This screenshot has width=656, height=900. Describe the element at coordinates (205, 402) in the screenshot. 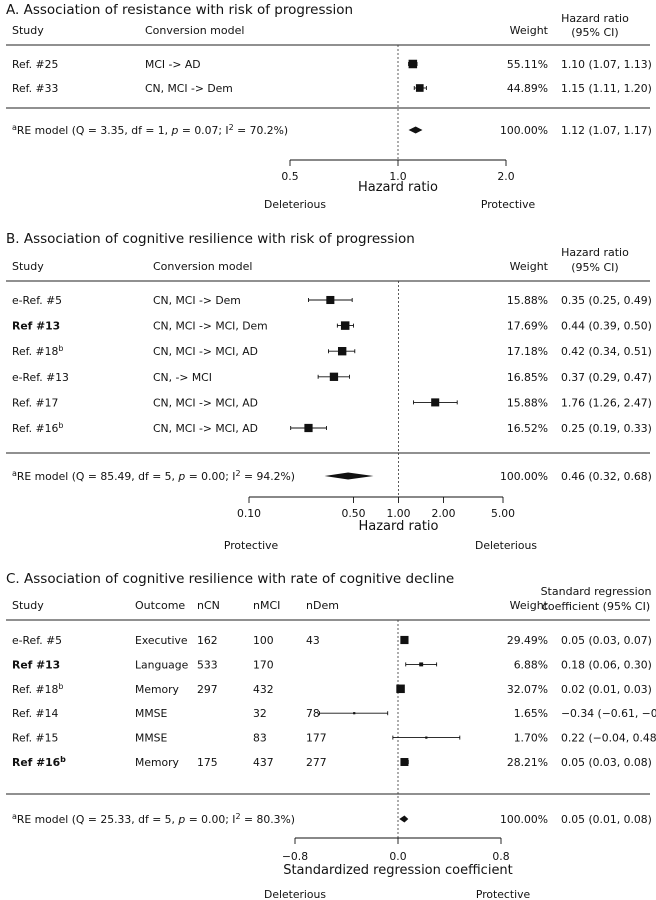

I see `panel-b-row-5-model: CN, MCI -> MCI, AD` at that location.